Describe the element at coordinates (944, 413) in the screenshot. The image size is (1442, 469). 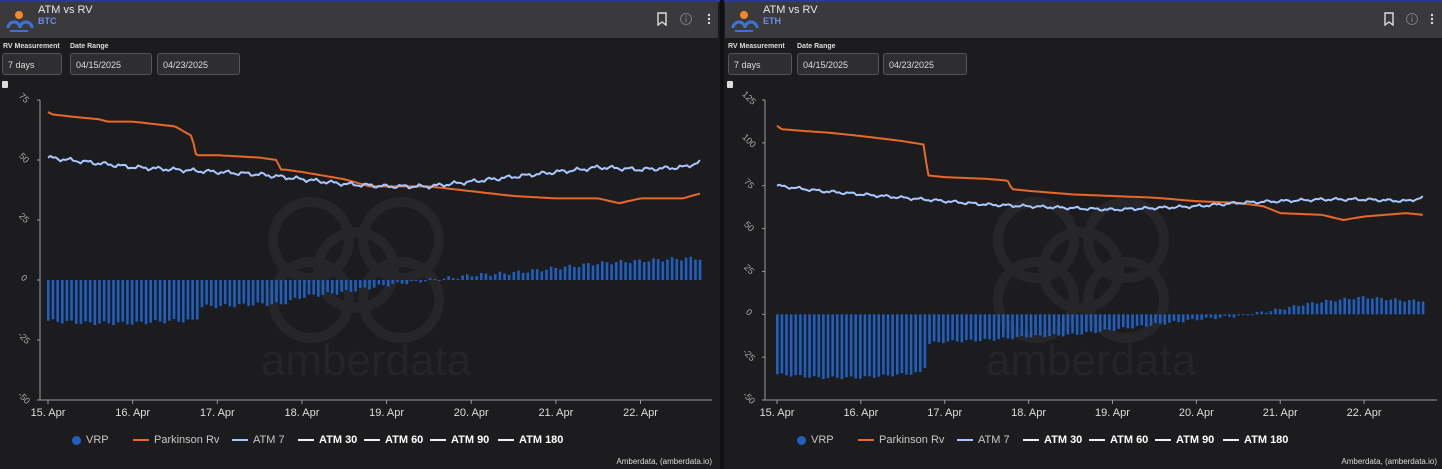
I see `x-tick-label: 17. Apr` at that location.